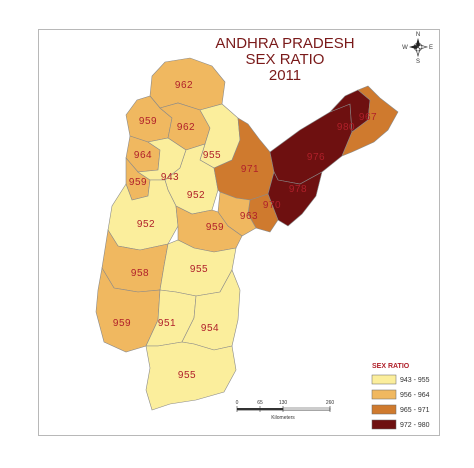 This screenshot has width=474, height=468. What do you see at coordinates (298, 189) in the screenshot?
I see `district-label: 978` at bounding box center [298, 189].